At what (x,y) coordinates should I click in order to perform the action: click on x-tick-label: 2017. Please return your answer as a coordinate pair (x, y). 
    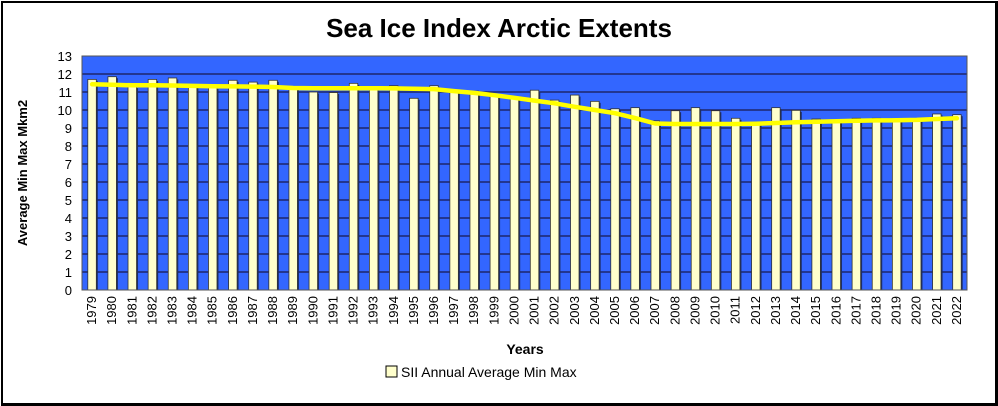
    Looking at the image, I should click on (855, 310).